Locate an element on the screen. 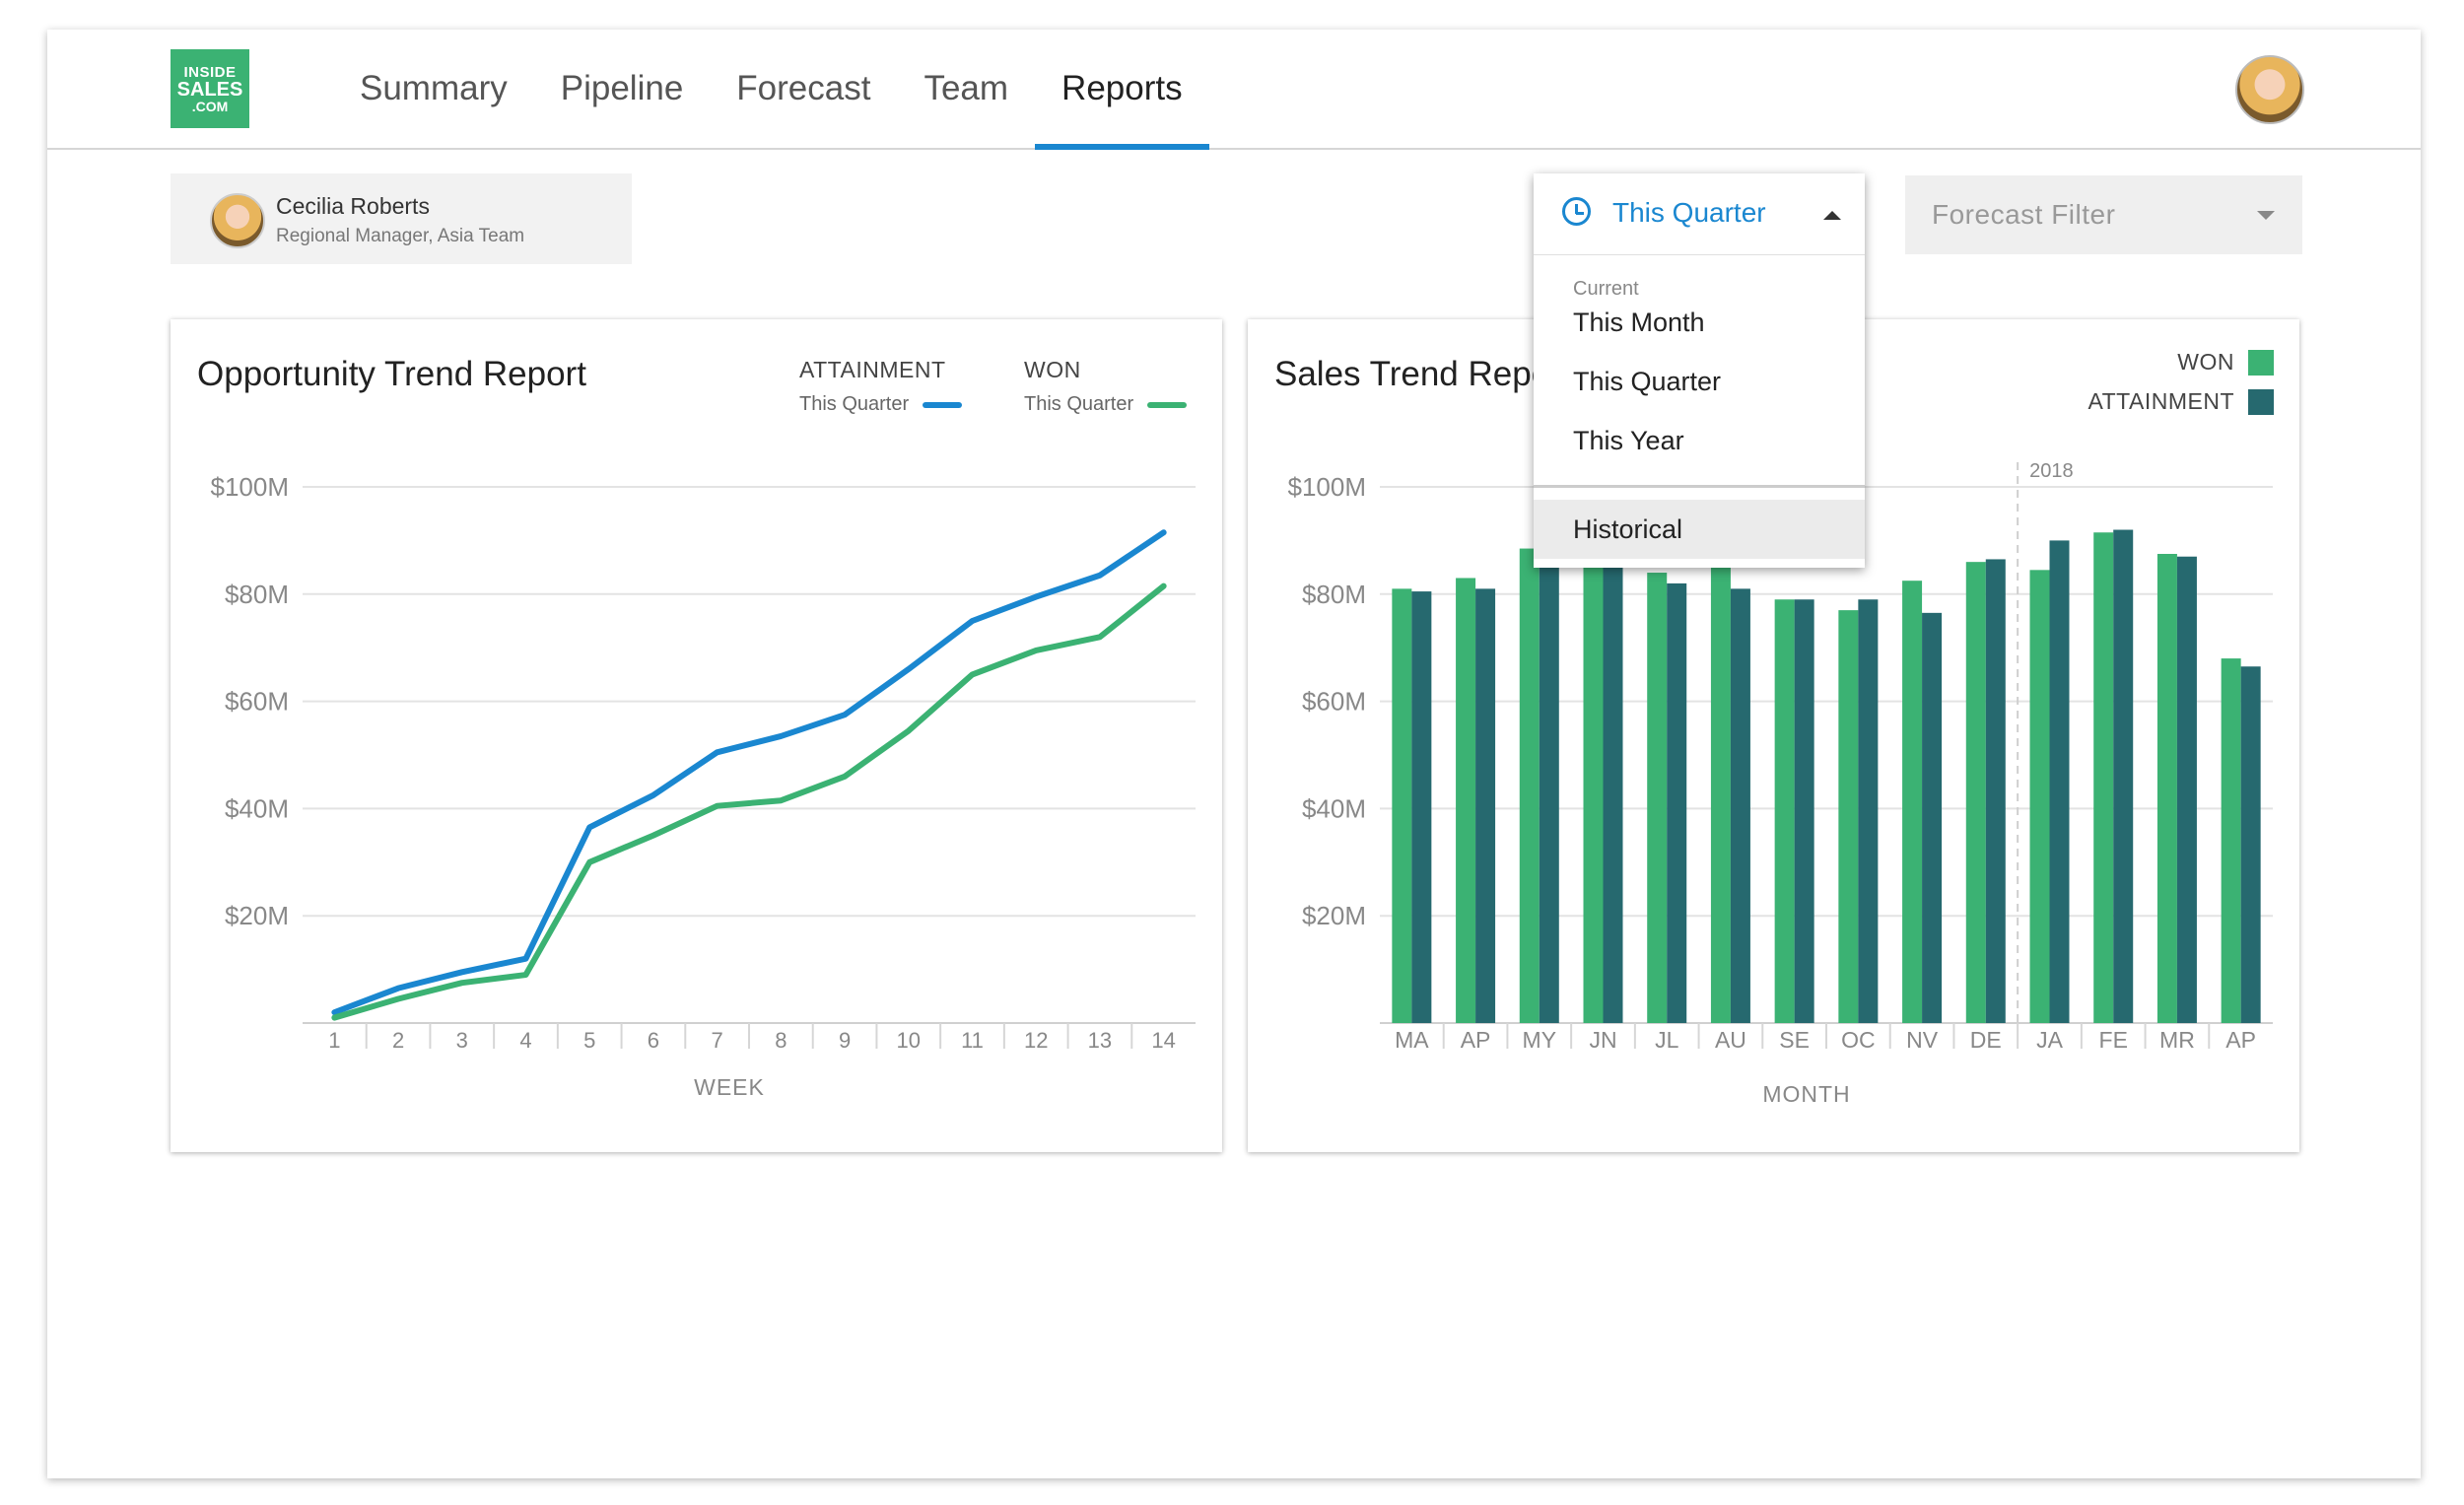 The height and width of the screenshot is (1505, 2464). tab-summary: Summary is located at coordinates (434, 88).